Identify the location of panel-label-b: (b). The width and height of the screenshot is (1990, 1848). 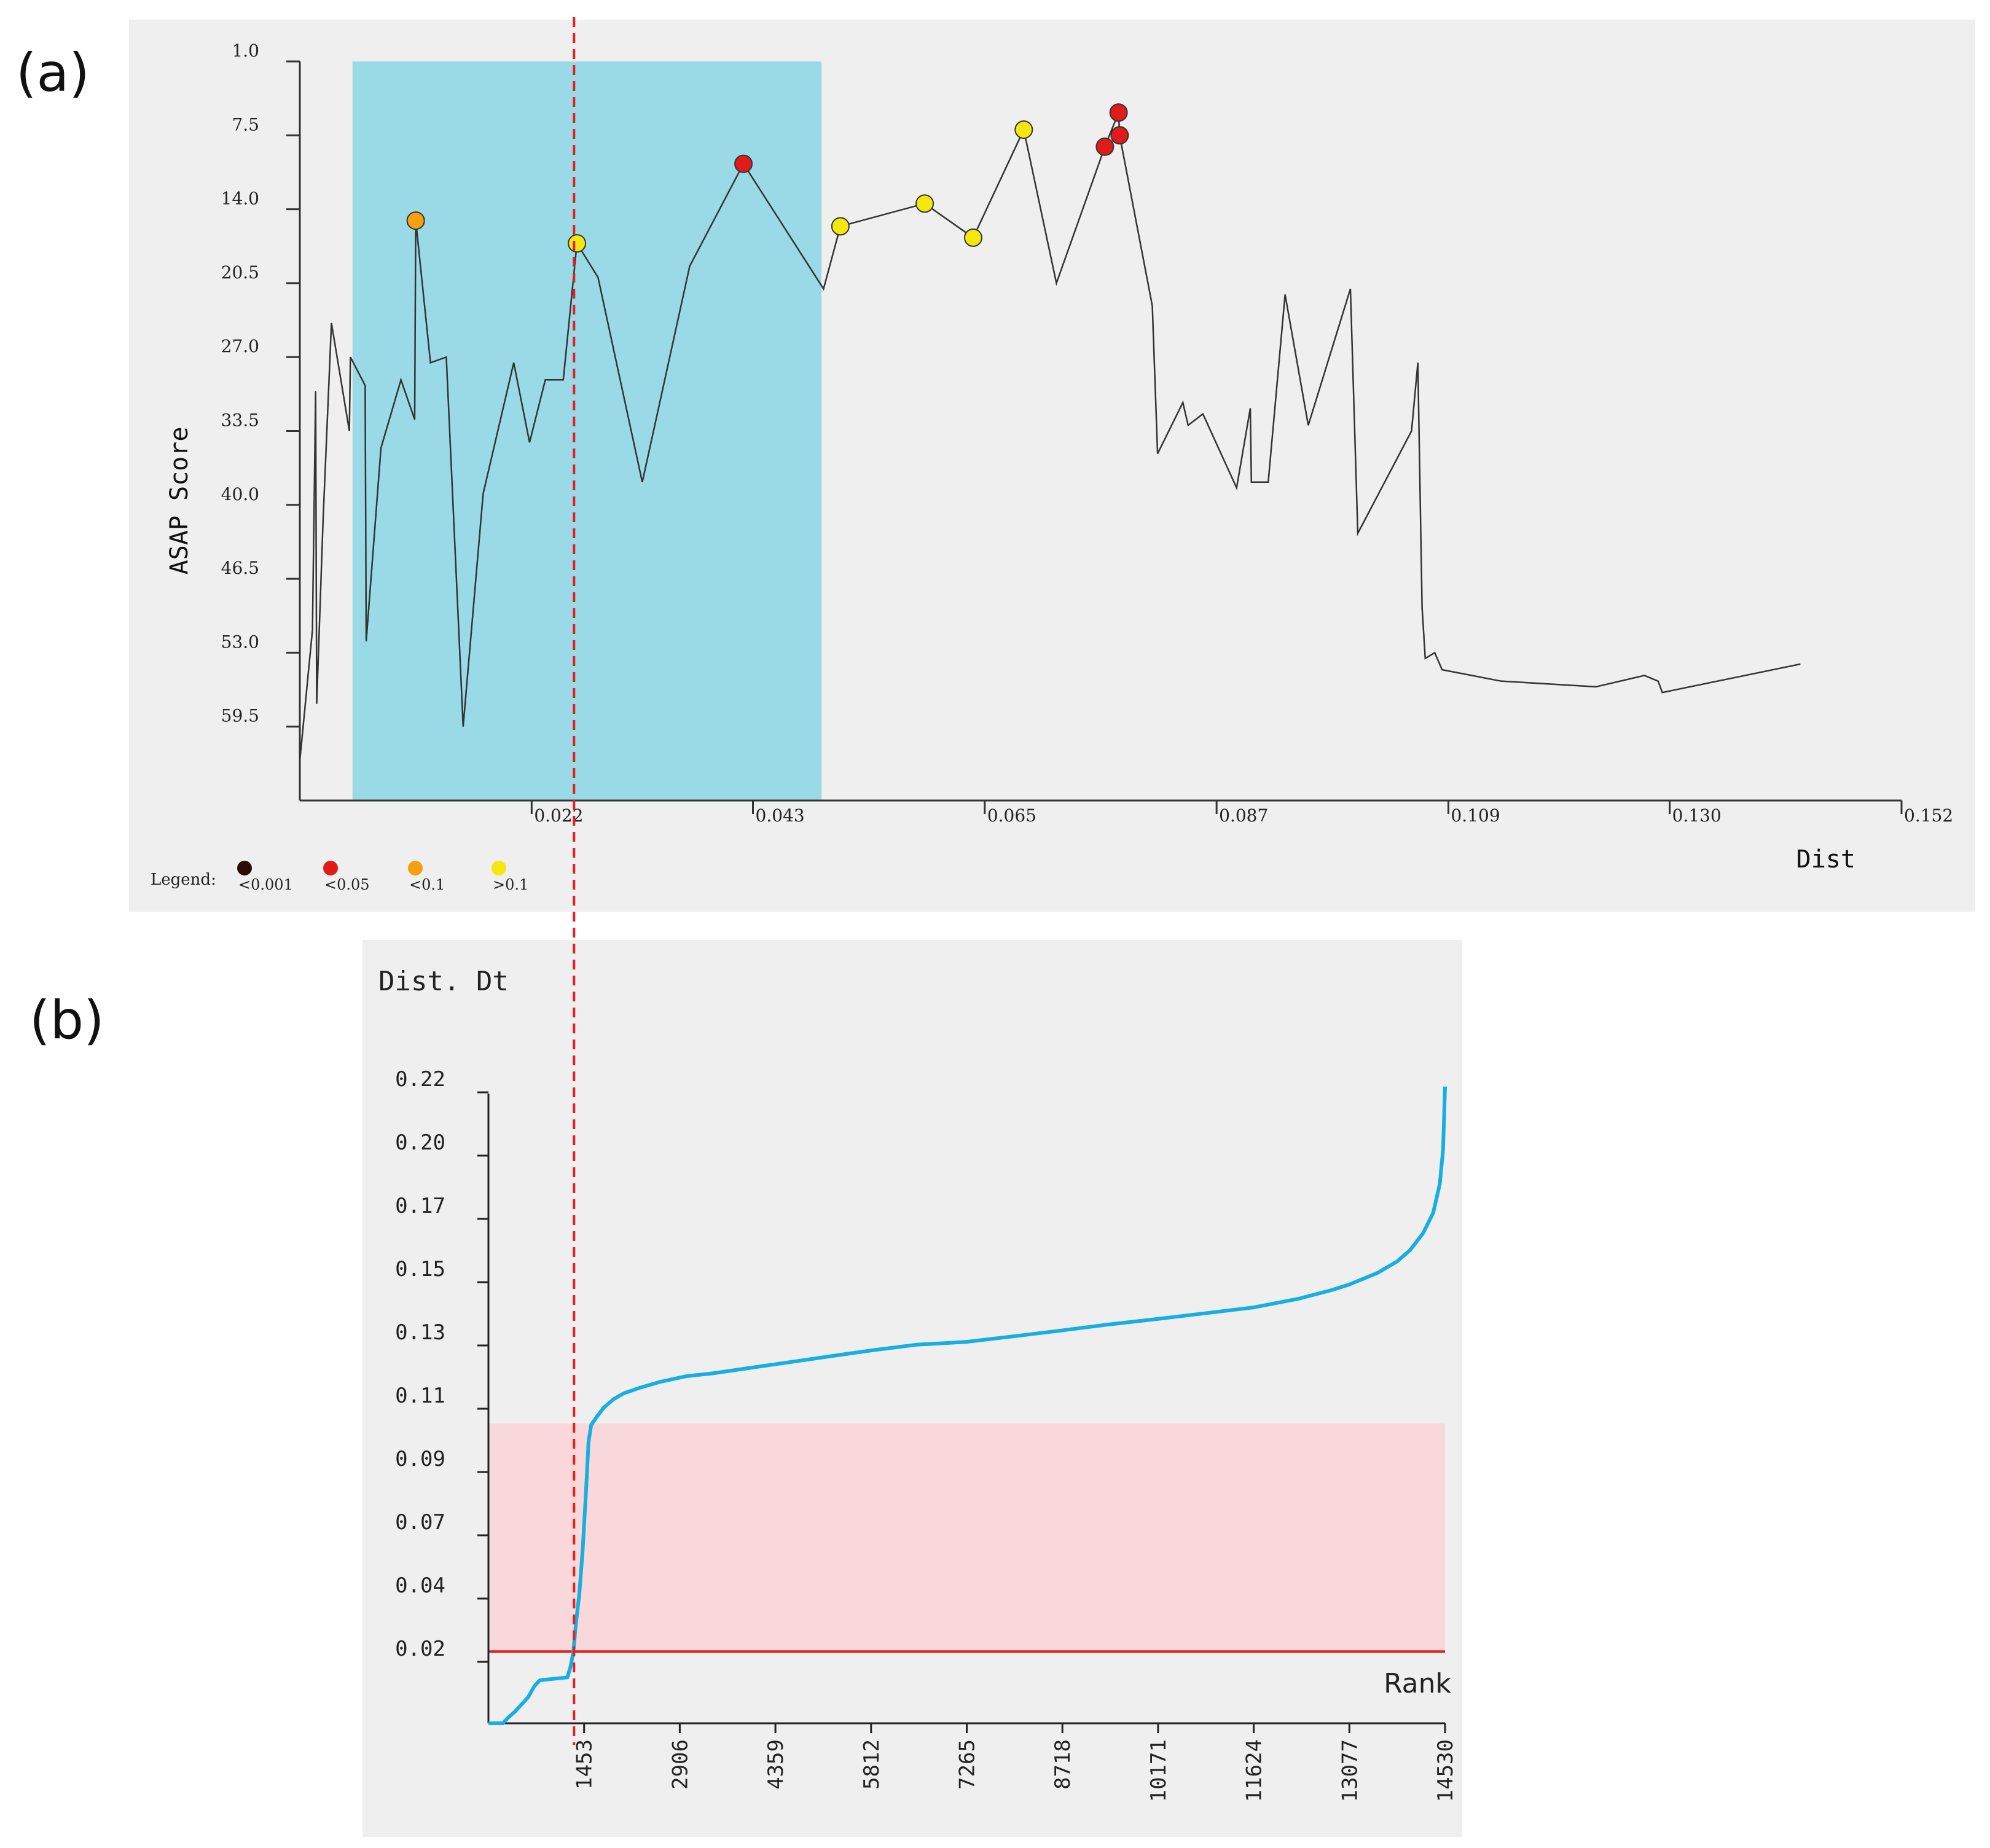
(66, 1020).